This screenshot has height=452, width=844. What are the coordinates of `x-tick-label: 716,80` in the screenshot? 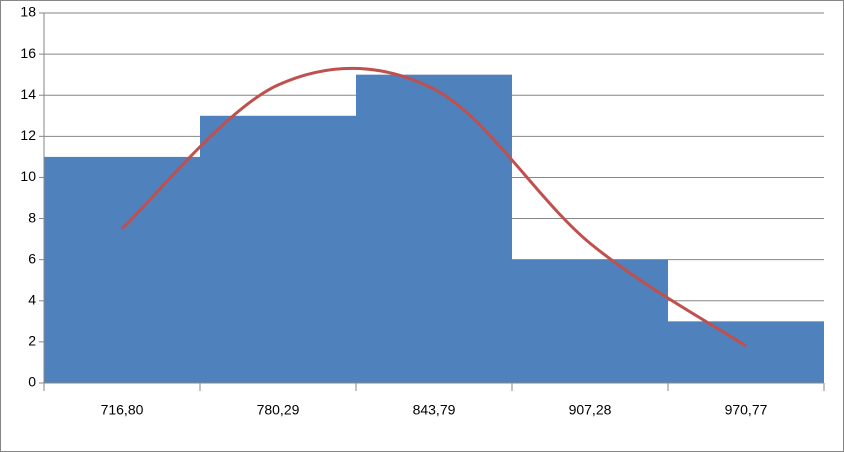 It's located at (122, 410).